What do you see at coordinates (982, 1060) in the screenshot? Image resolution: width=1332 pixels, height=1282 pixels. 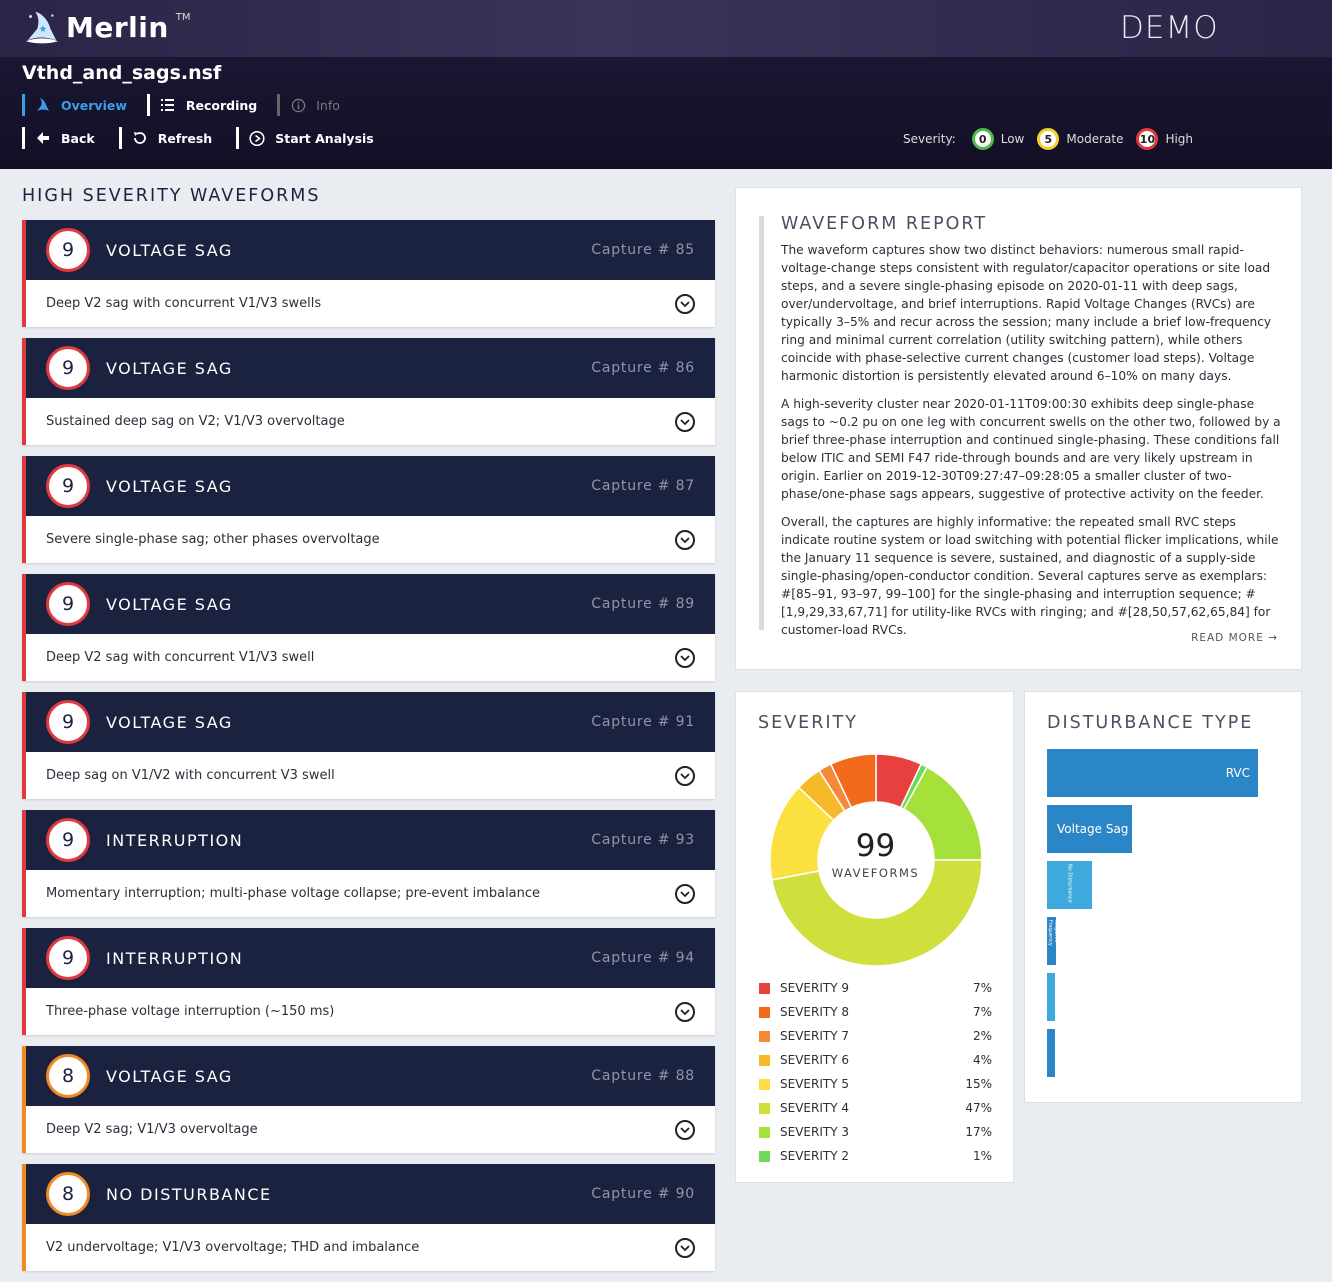 I see `legend-value: 4%` at bounding box center [982, 1060].